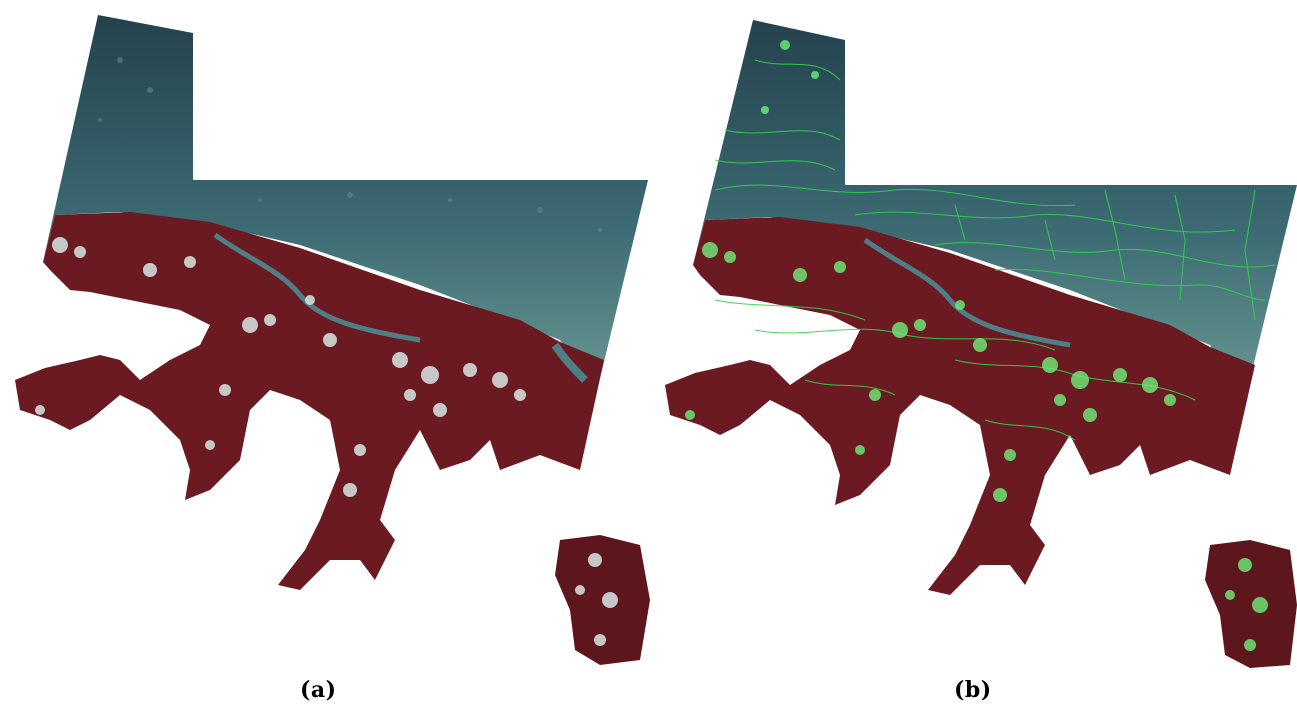  What do you see at coordinates (318, 690) in the screenshot?
I see `caption-a: (a)` at bounding box center [318, 690].